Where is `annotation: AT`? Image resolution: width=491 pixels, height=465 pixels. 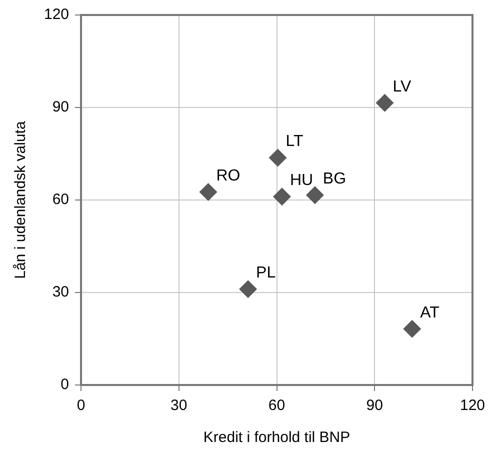 annotation: AT is located at coordinates (430, 313).